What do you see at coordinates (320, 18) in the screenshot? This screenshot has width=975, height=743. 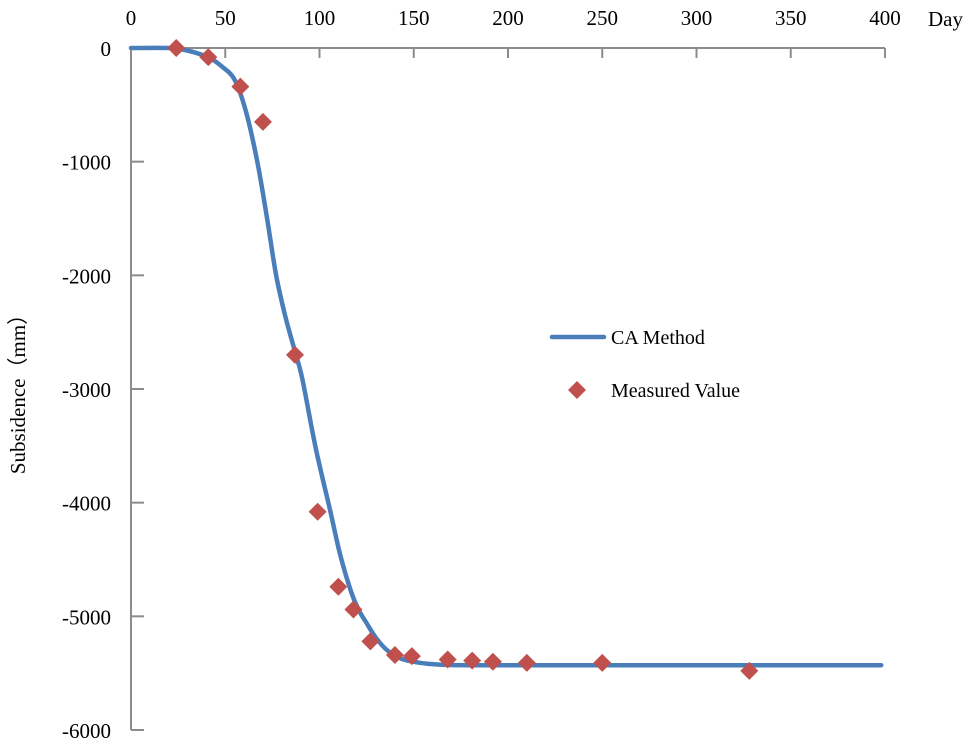 I see `x-tick-label: 100` at bounding box center [320, 18].